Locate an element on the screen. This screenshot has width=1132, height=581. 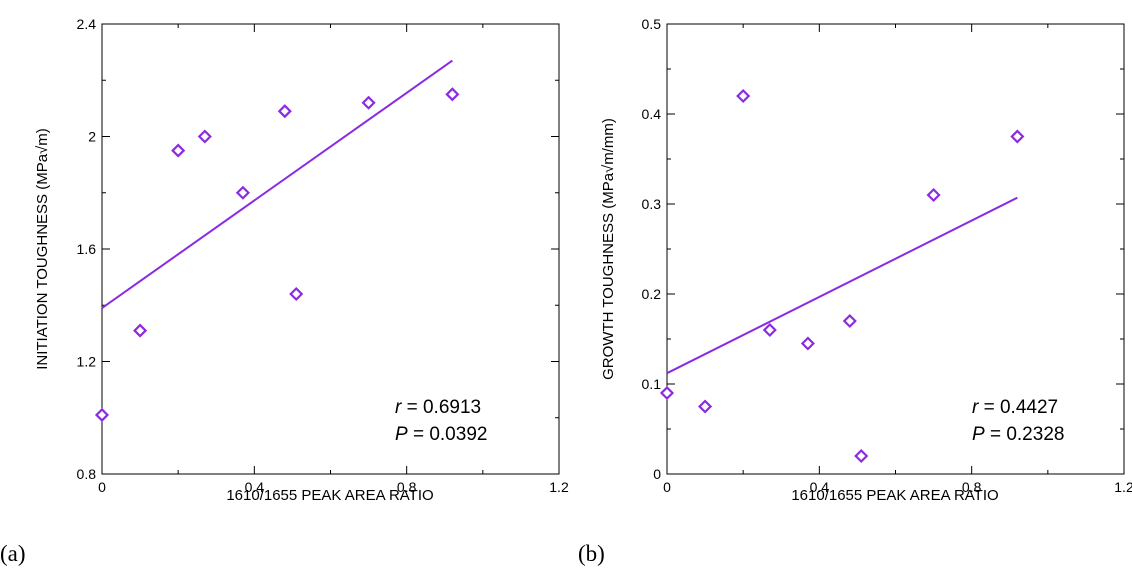
y-tick-label: 0.4 is located at coordinates (652, 114).